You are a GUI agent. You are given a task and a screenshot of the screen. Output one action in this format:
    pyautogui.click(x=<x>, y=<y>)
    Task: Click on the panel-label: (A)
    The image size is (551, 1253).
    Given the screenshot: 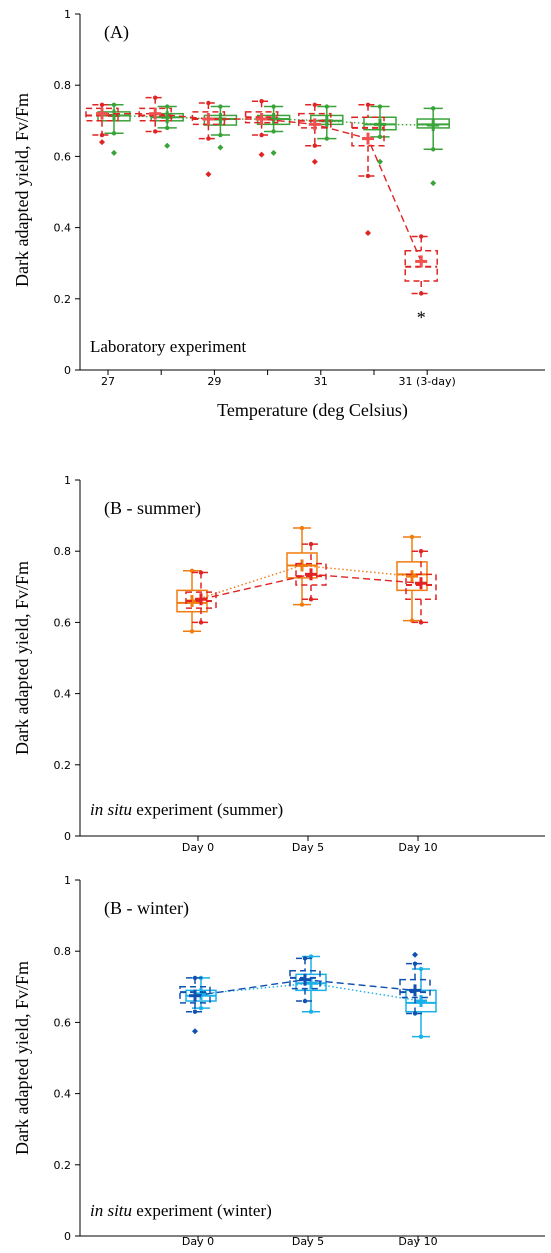 What is the action you would take?
    pyautogui.click(x=116, y=32)
    